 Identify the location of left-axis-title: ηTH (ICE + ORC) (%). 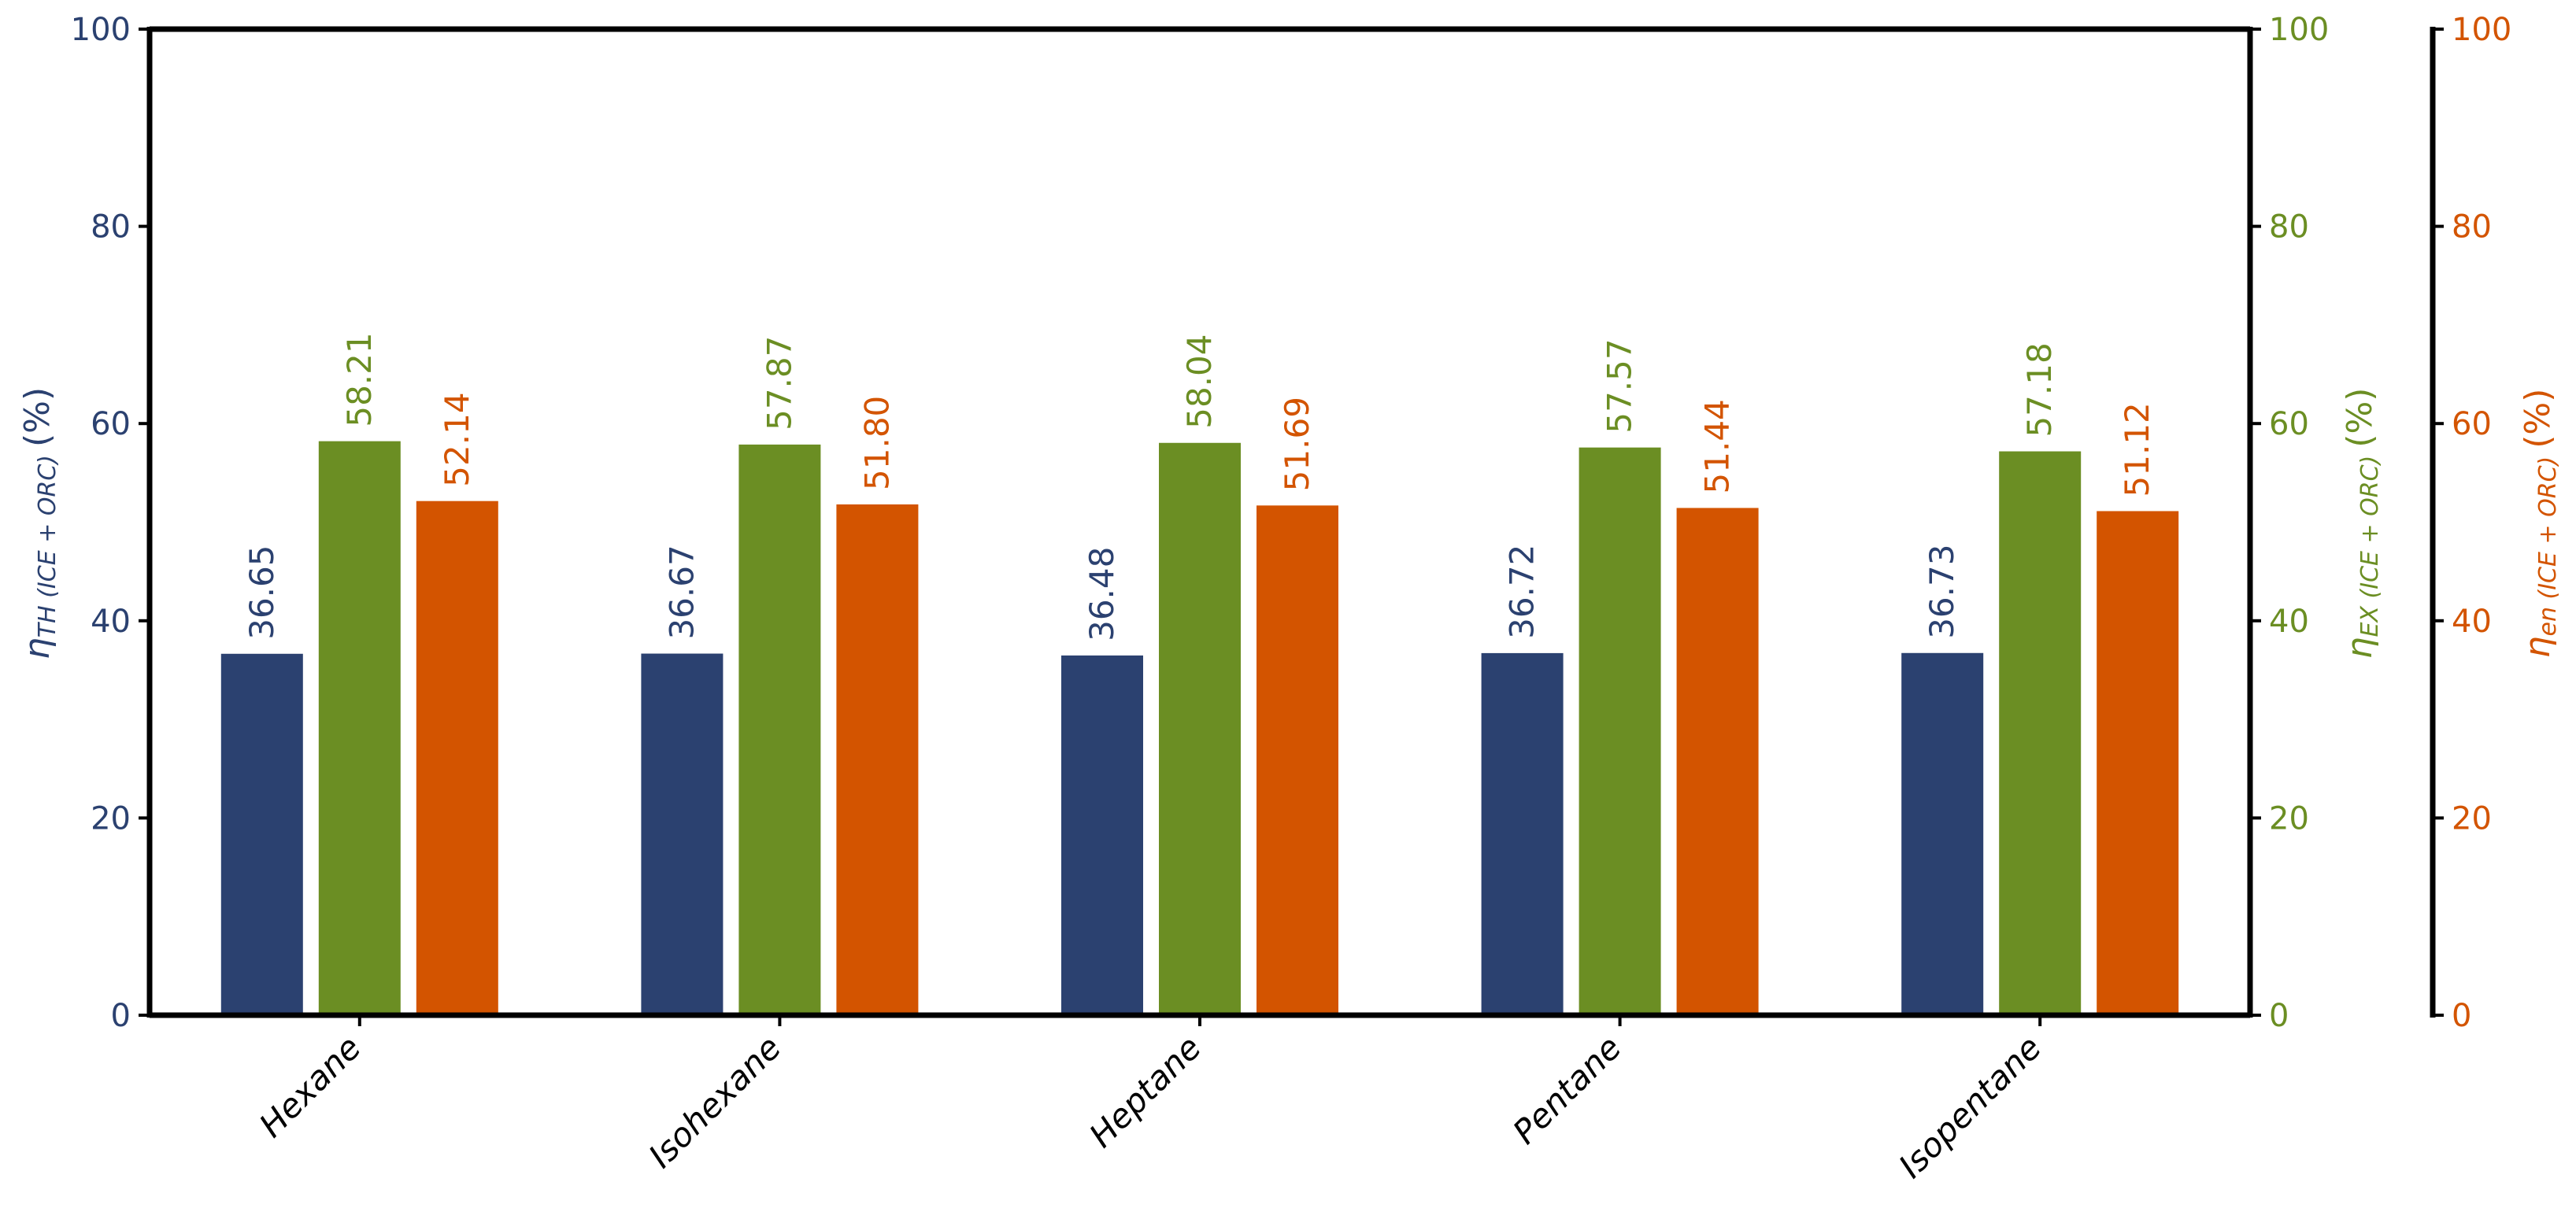
(39, 523).